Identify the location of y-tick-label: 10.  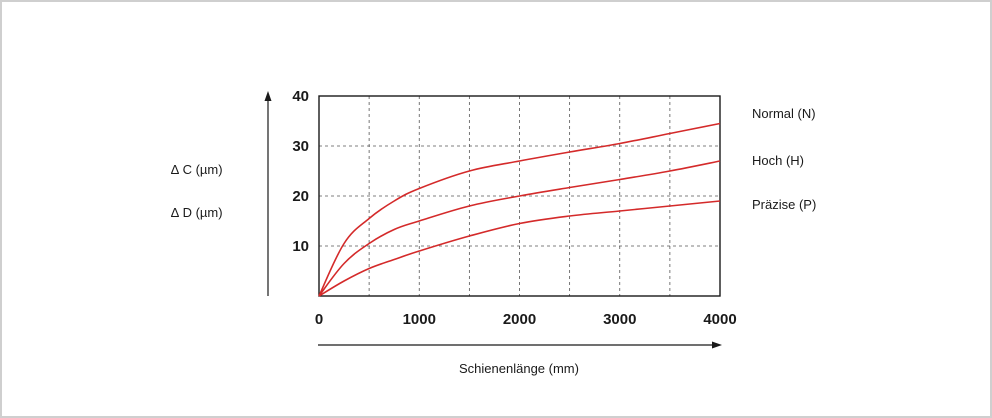
(300, 246).